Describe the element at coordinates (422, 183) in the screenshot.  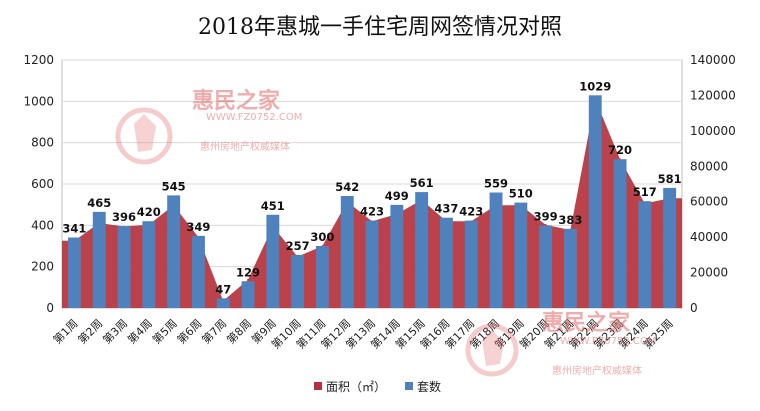
I see `bar-data-label: 561` at that location.